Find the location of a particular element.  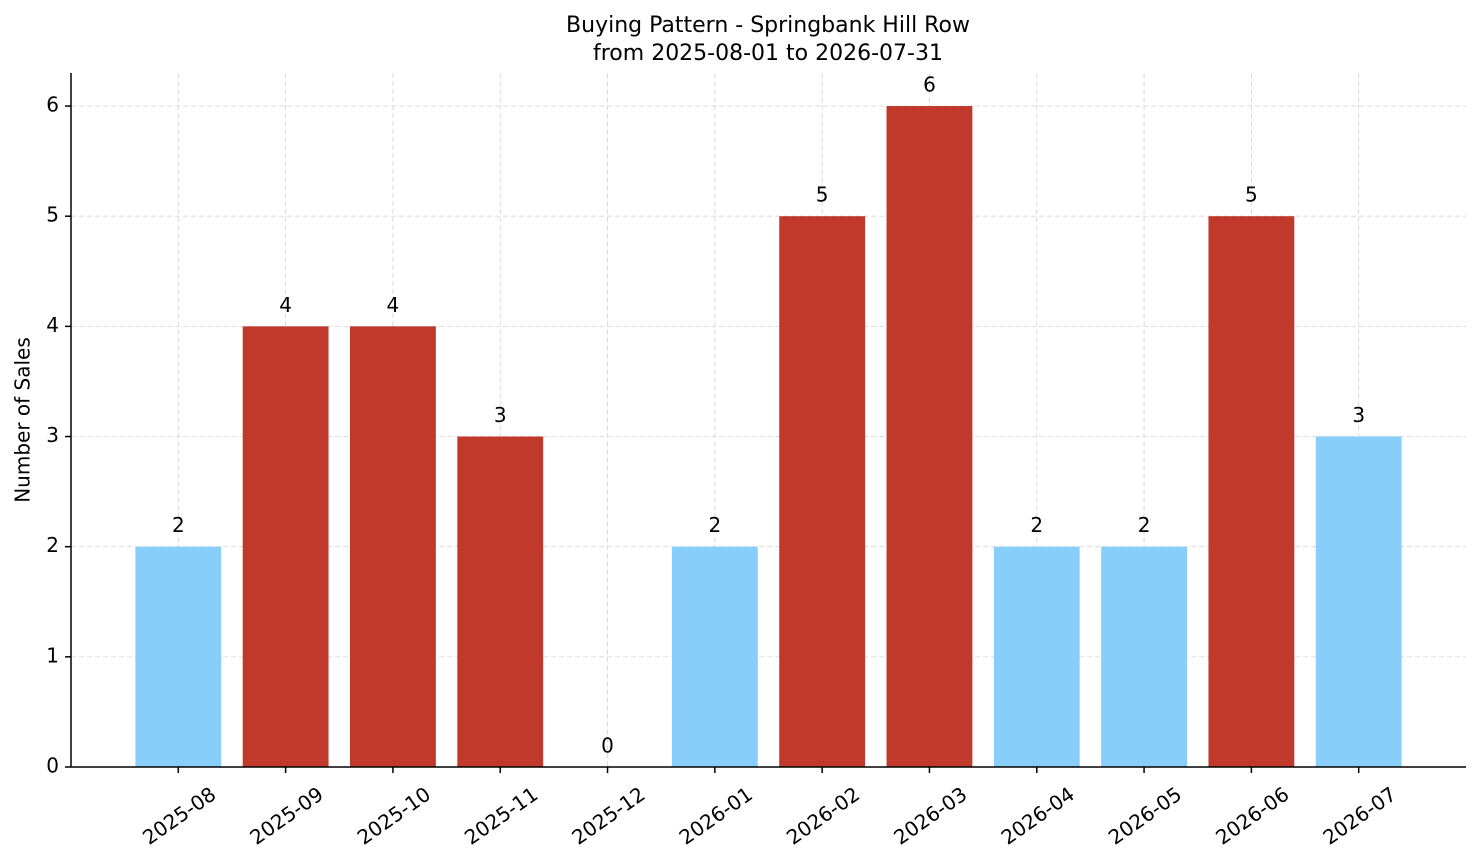

x-tick-label: 2025-12 is located at coordinates (608, 816).